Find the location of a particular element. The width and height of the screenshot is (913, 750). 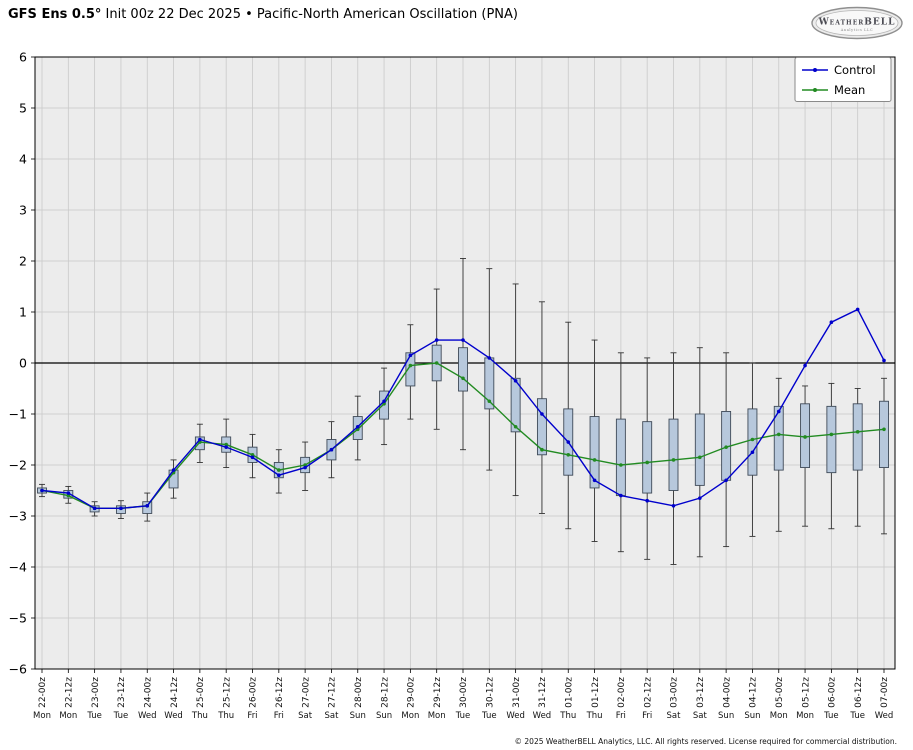

svg-text: 02-00z is located at coordinates (622, 692).